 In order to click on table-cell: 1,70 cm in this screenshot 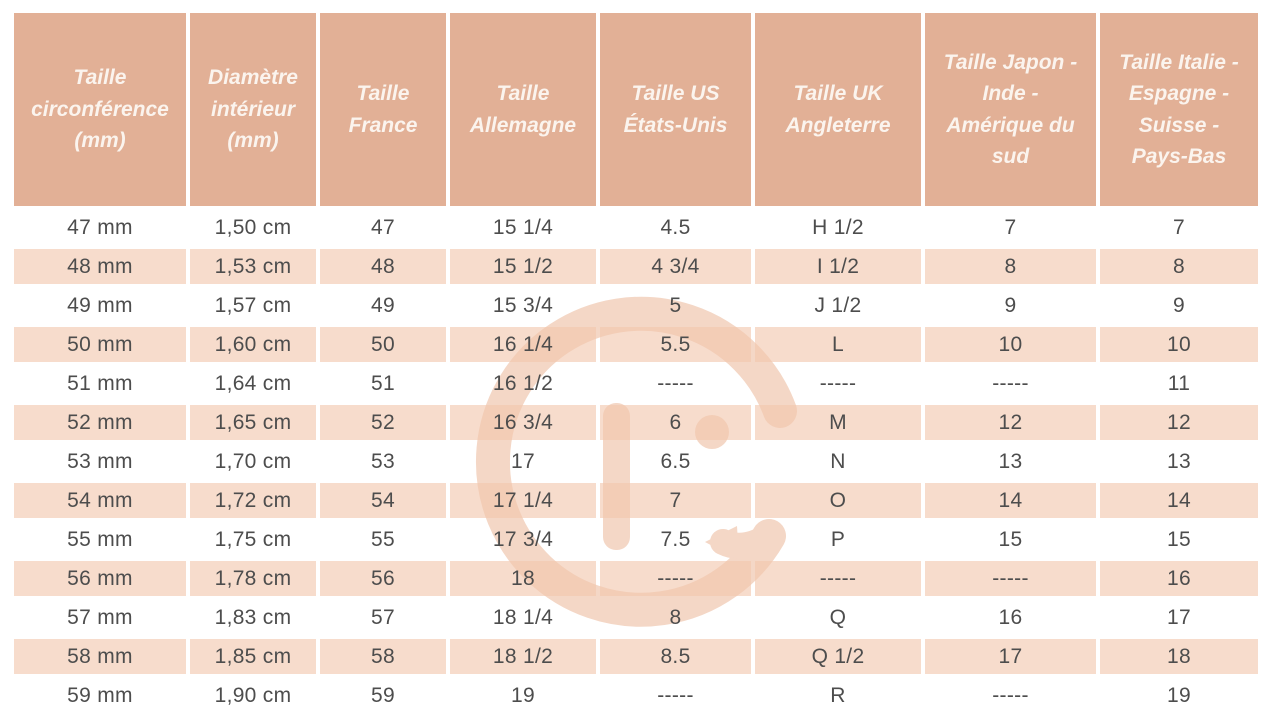, I will do `click(253, 461)`.